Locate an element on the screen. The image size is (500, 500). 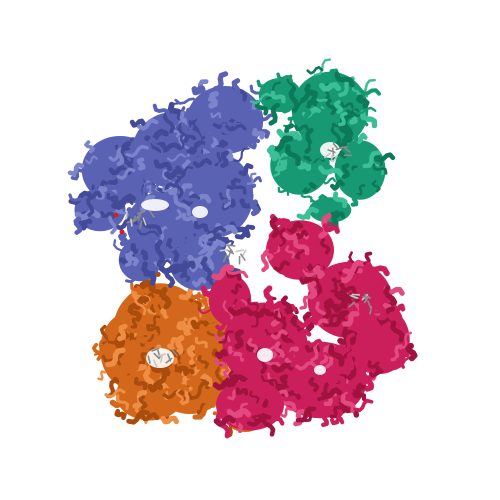
chain-green is located at coordinates (322, 144).